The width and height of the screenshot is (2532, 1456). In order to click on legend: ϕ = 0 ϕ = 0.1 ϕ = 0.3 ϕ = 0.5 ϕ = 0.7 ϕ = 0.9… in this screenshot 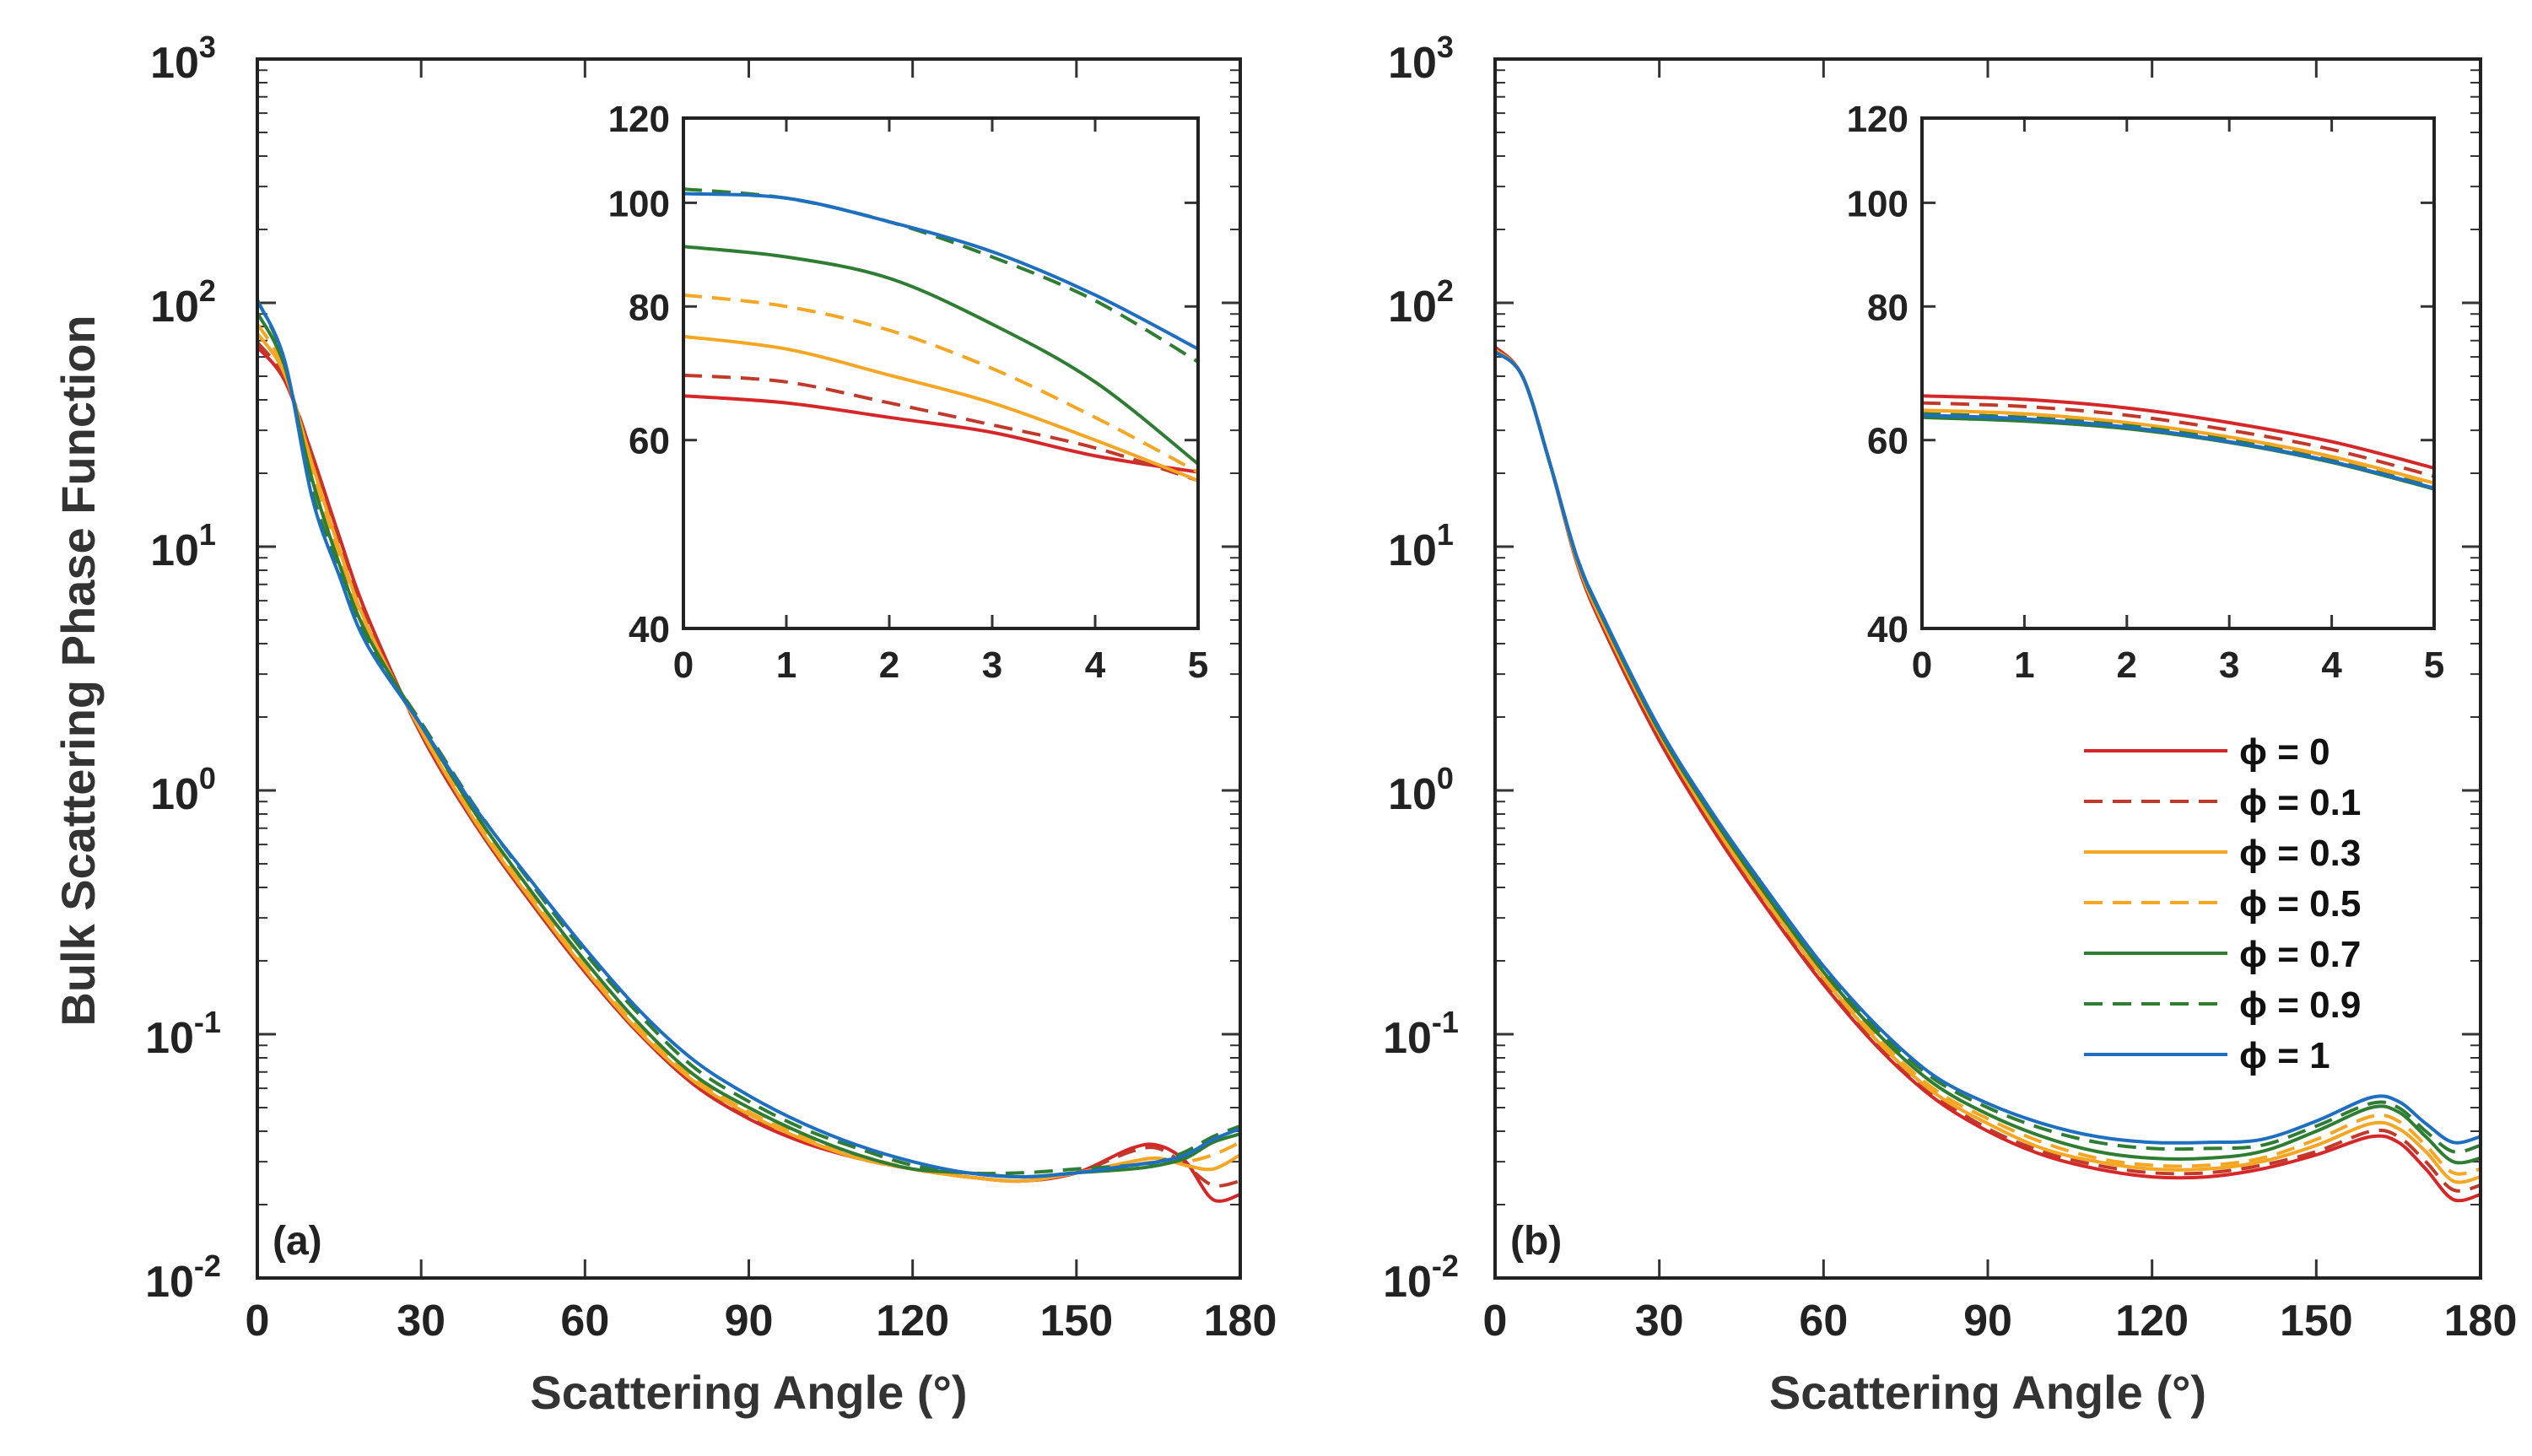, I will do `click(2222, 904)`.